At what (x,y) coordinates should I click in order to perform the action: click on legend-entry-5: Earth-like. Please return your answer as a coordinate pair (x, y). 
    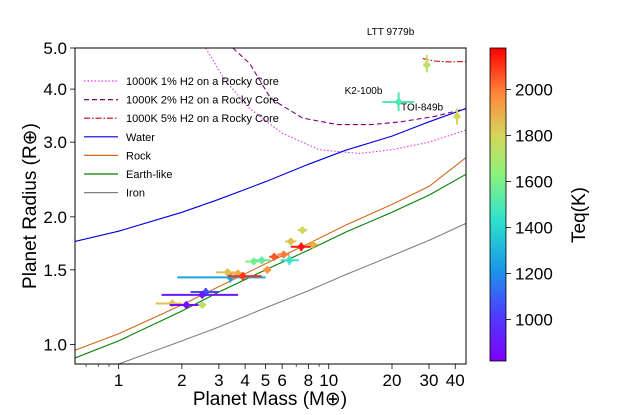
    Looking at the image, I should click on (128, 175).